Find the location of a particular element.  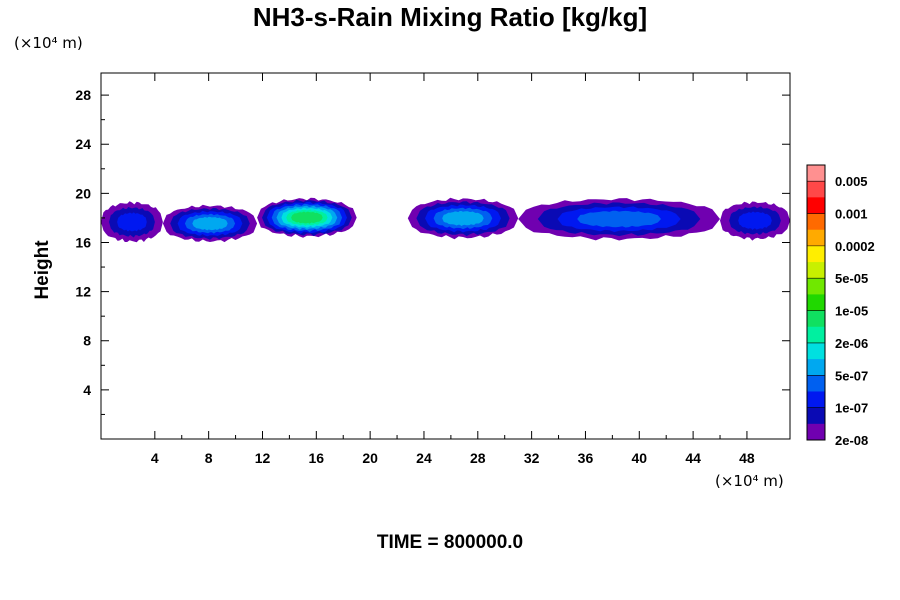

x-tick-label: 24 is located at coordinates (424, 458).